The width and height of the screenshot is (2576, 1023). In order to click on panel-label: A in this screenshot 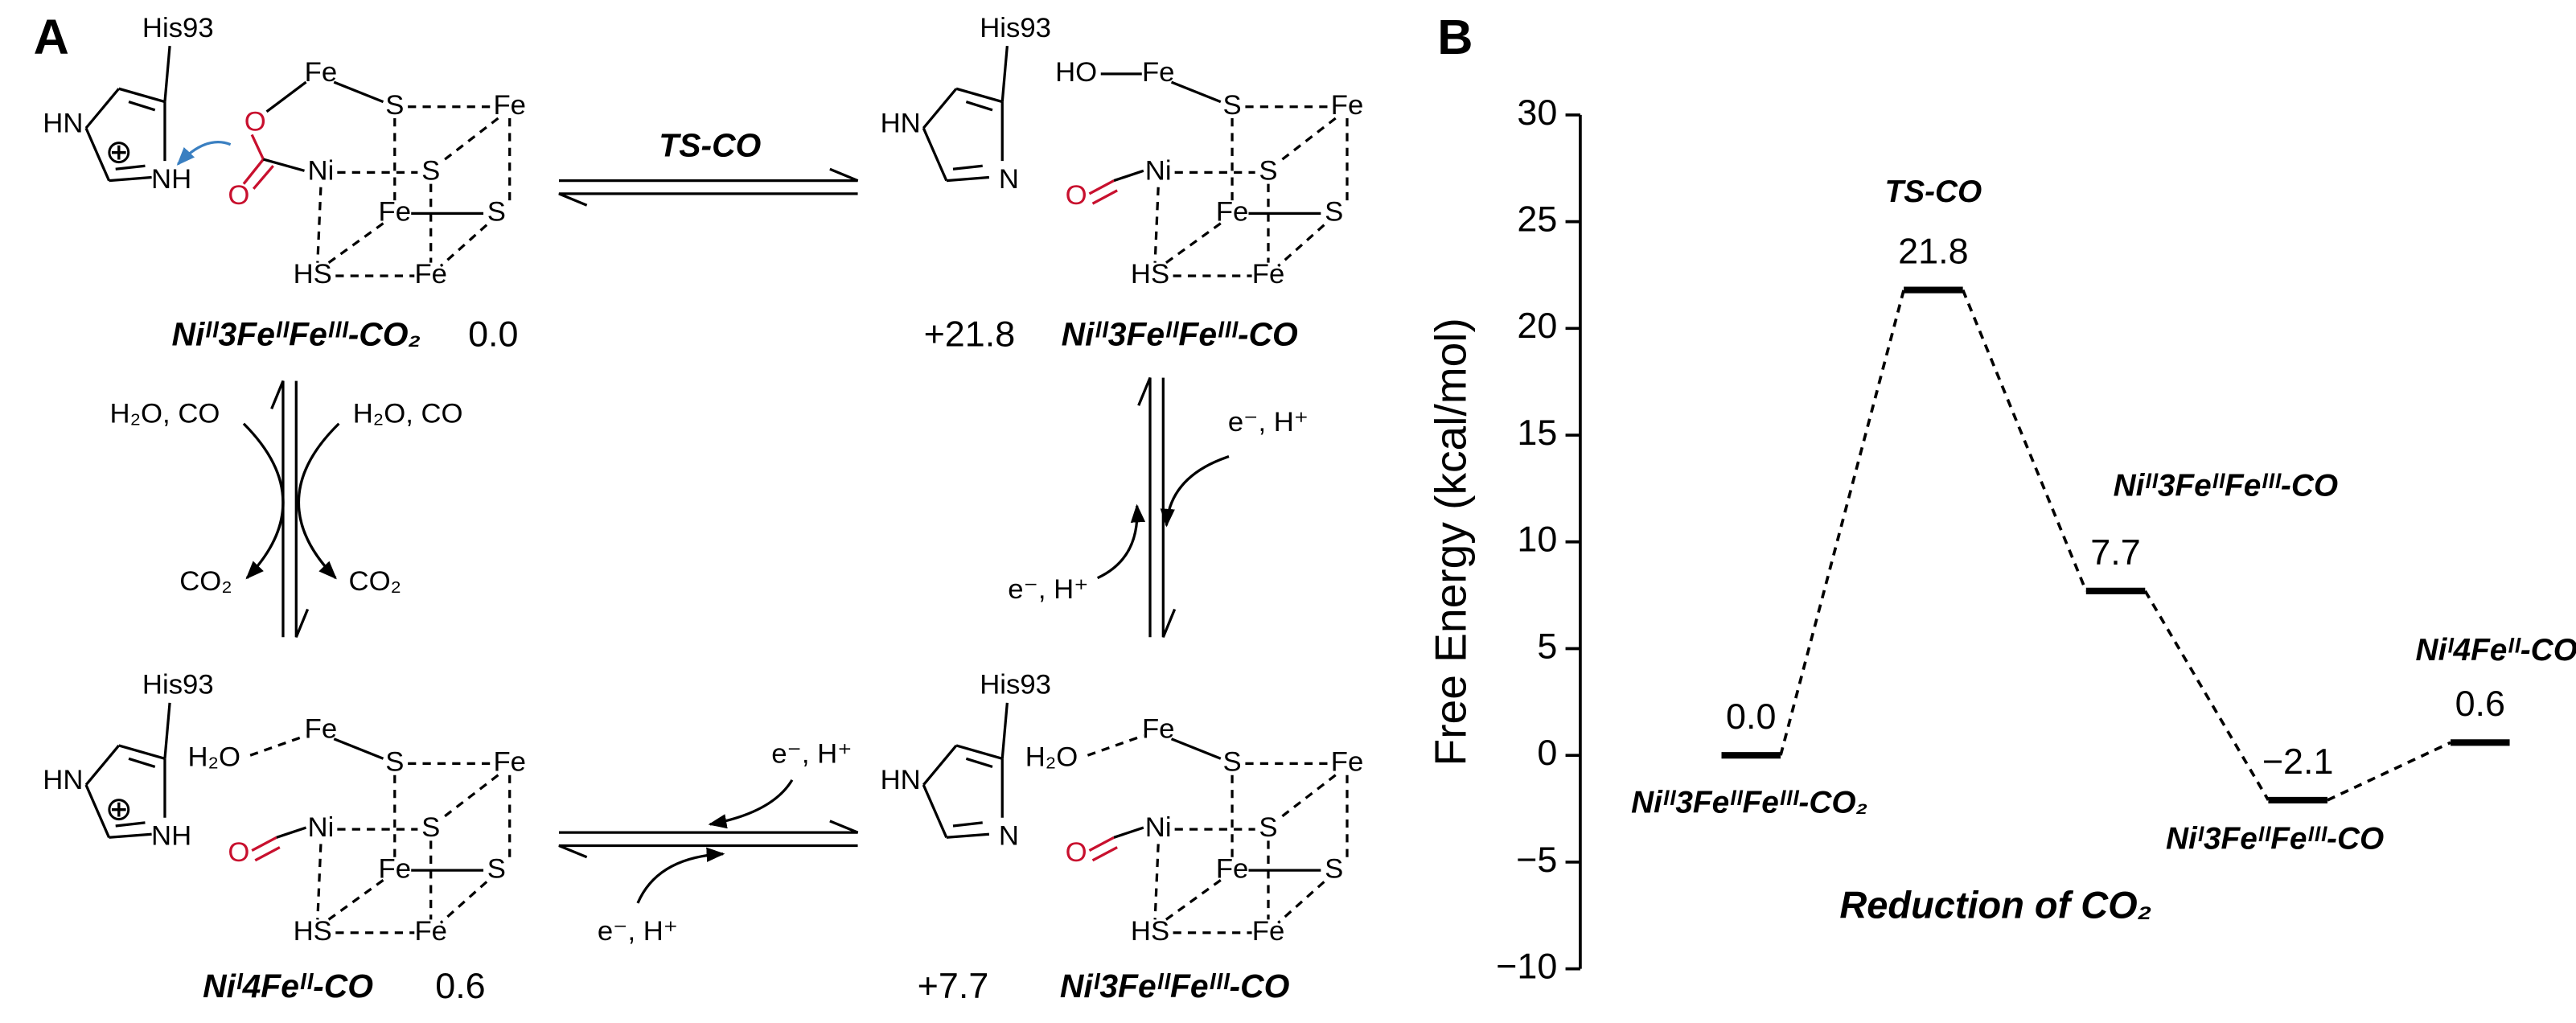, I will do `click(51, 37)`.